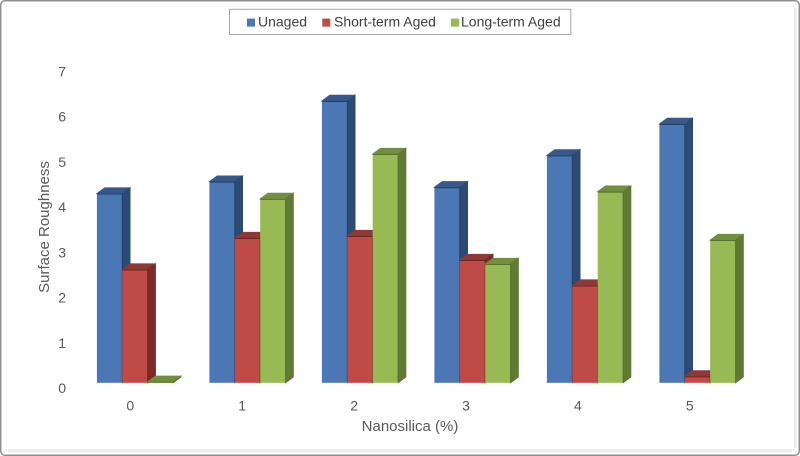 This screenshot has width=800, height=456. What do you see at coordinates (511, 21) in the screenshot?
I see `svg-text: Long-term Aged` at bounding box center [511, 21].